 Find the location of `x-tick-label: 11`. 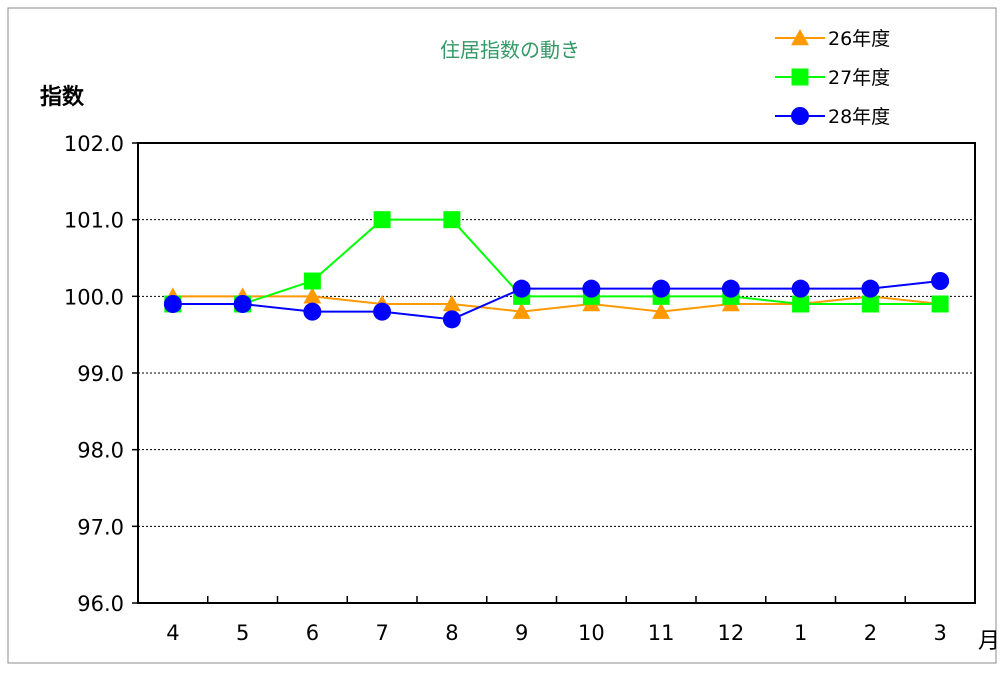

x-tick-label: 11 is located at coordinates (661, 633).